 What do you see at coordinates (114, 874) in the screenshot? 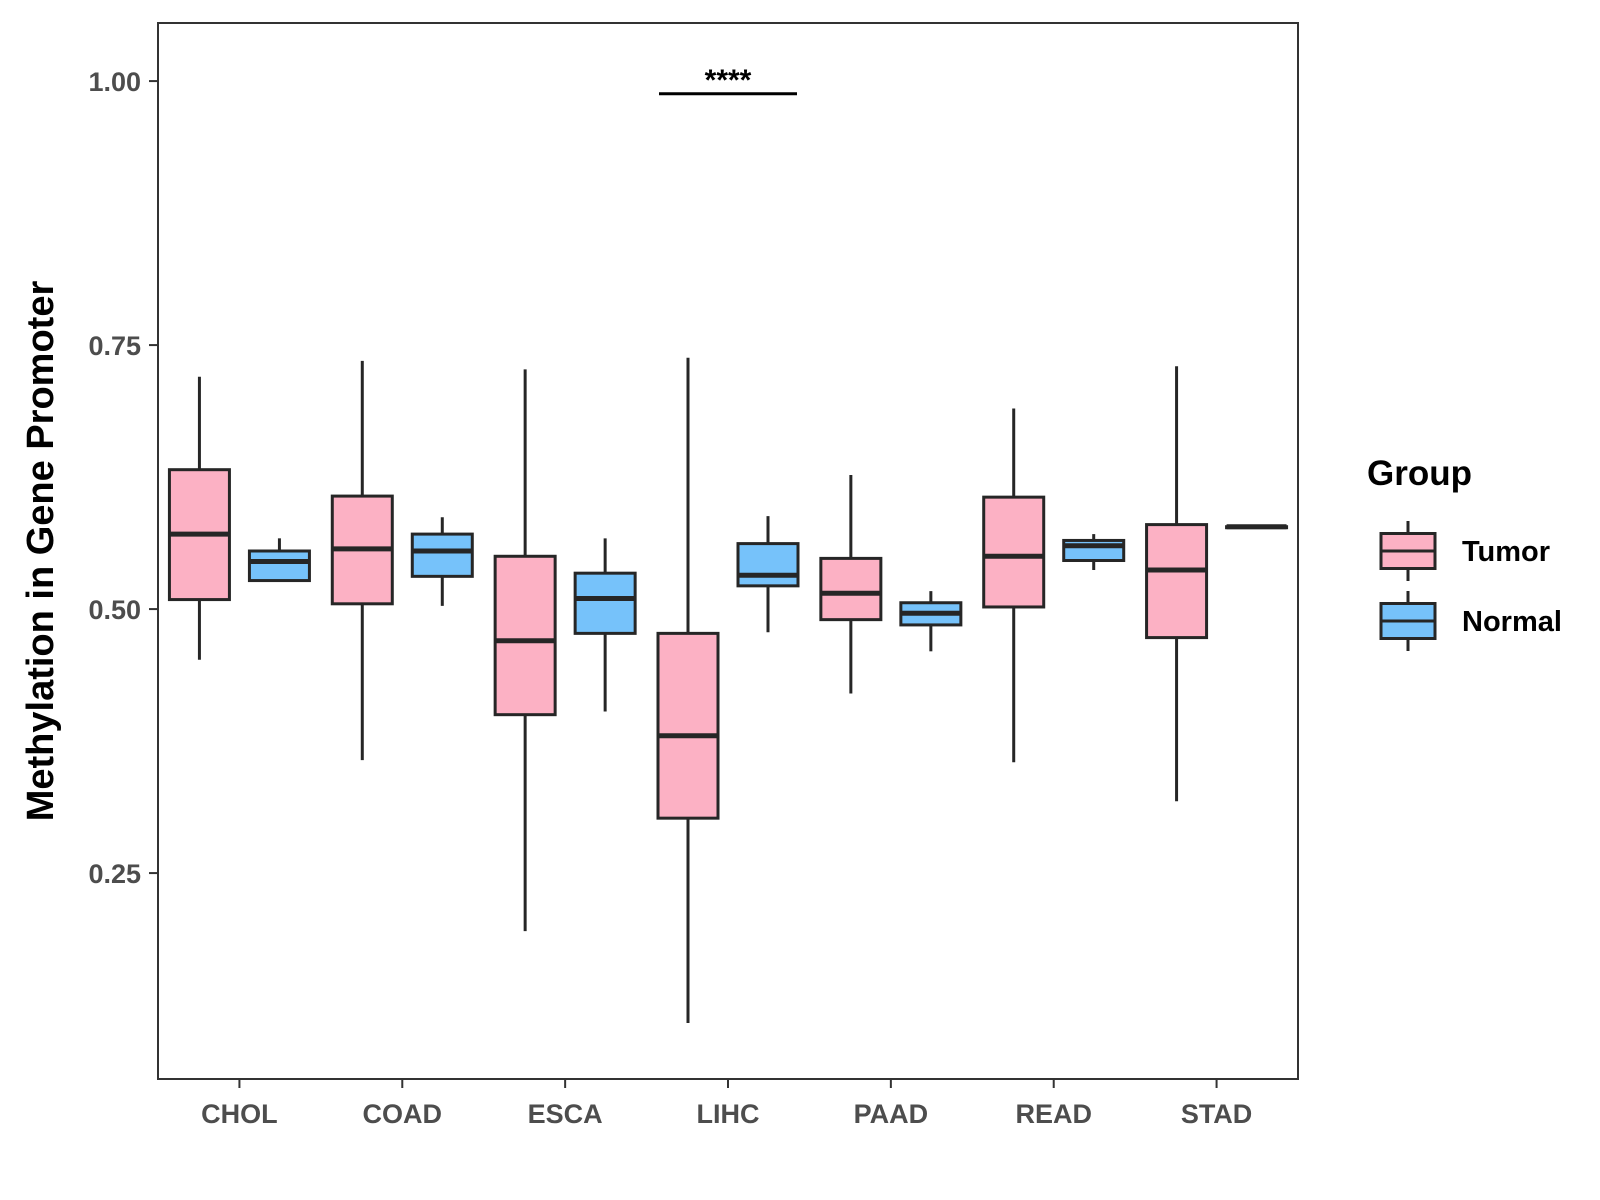
I see `y-tick-label: 0.25` at bounding box center [114, 874].